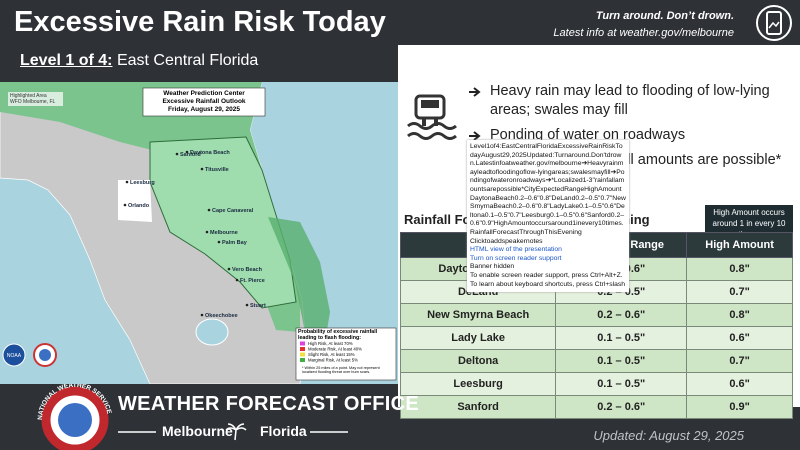 The width and height of the screenshot is (800, 450). I want to click on column-header: High Amount, so click(739, 245).